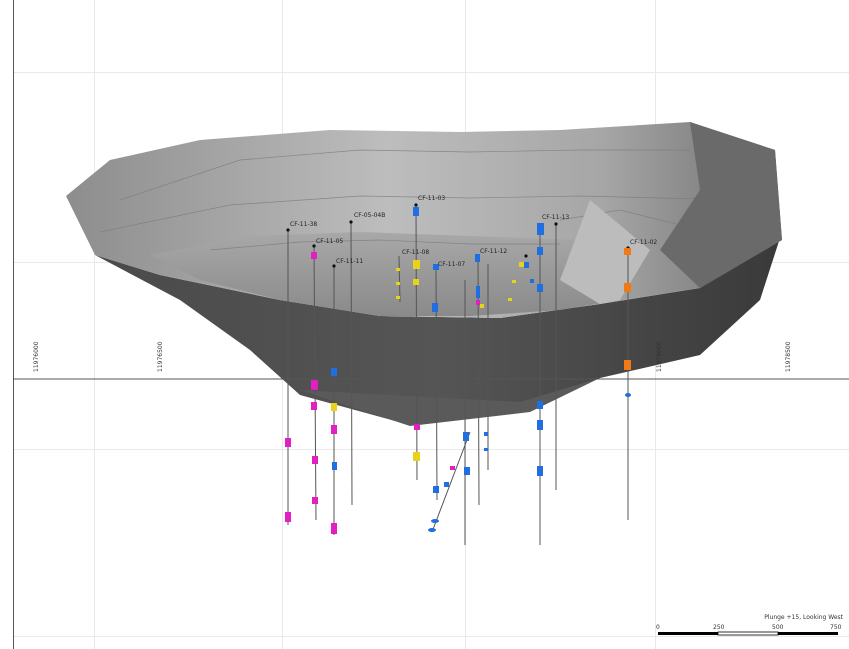 The height and width of the screenshot is (649, 849). I want to click on hole-label: CF-11-08, so click(415, 252).